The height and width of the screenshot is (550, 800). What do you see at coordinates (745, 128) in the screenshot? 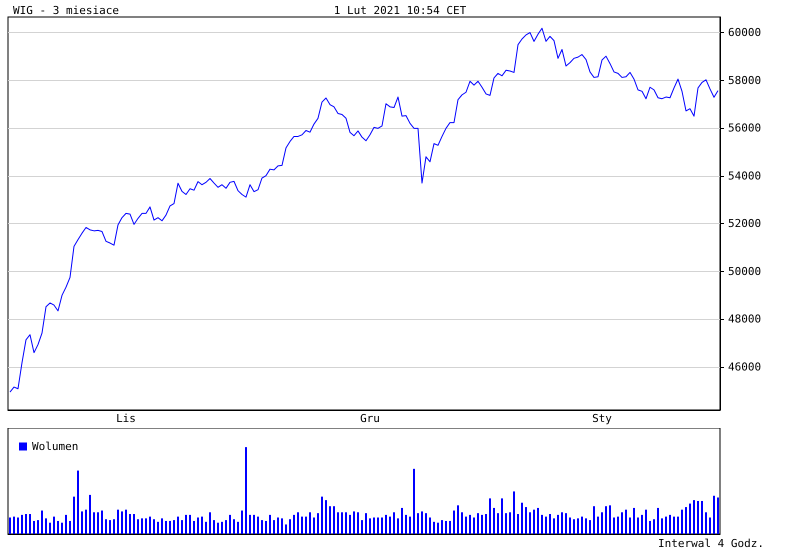
I see `y-tick-label: 56000` at bounding box center [745, 128].